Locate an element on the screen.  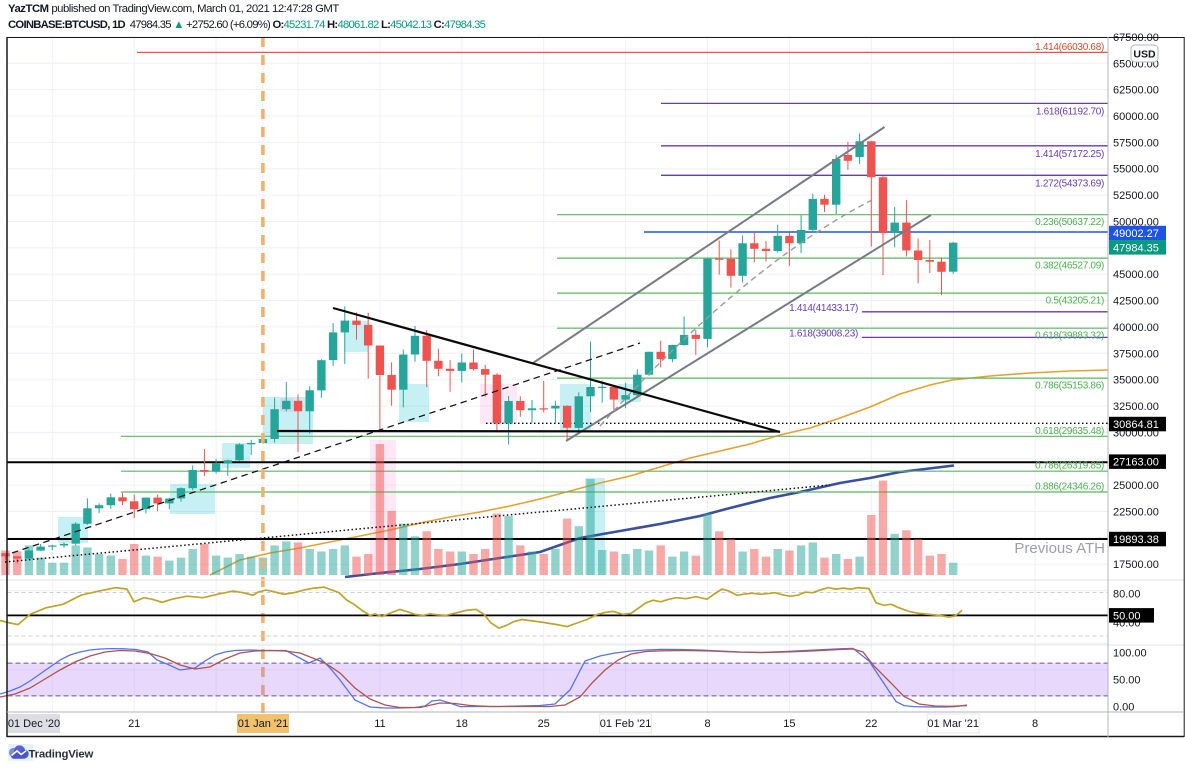
svg-text: 0.618(29635.48) is located at coordinates (1069, 431).